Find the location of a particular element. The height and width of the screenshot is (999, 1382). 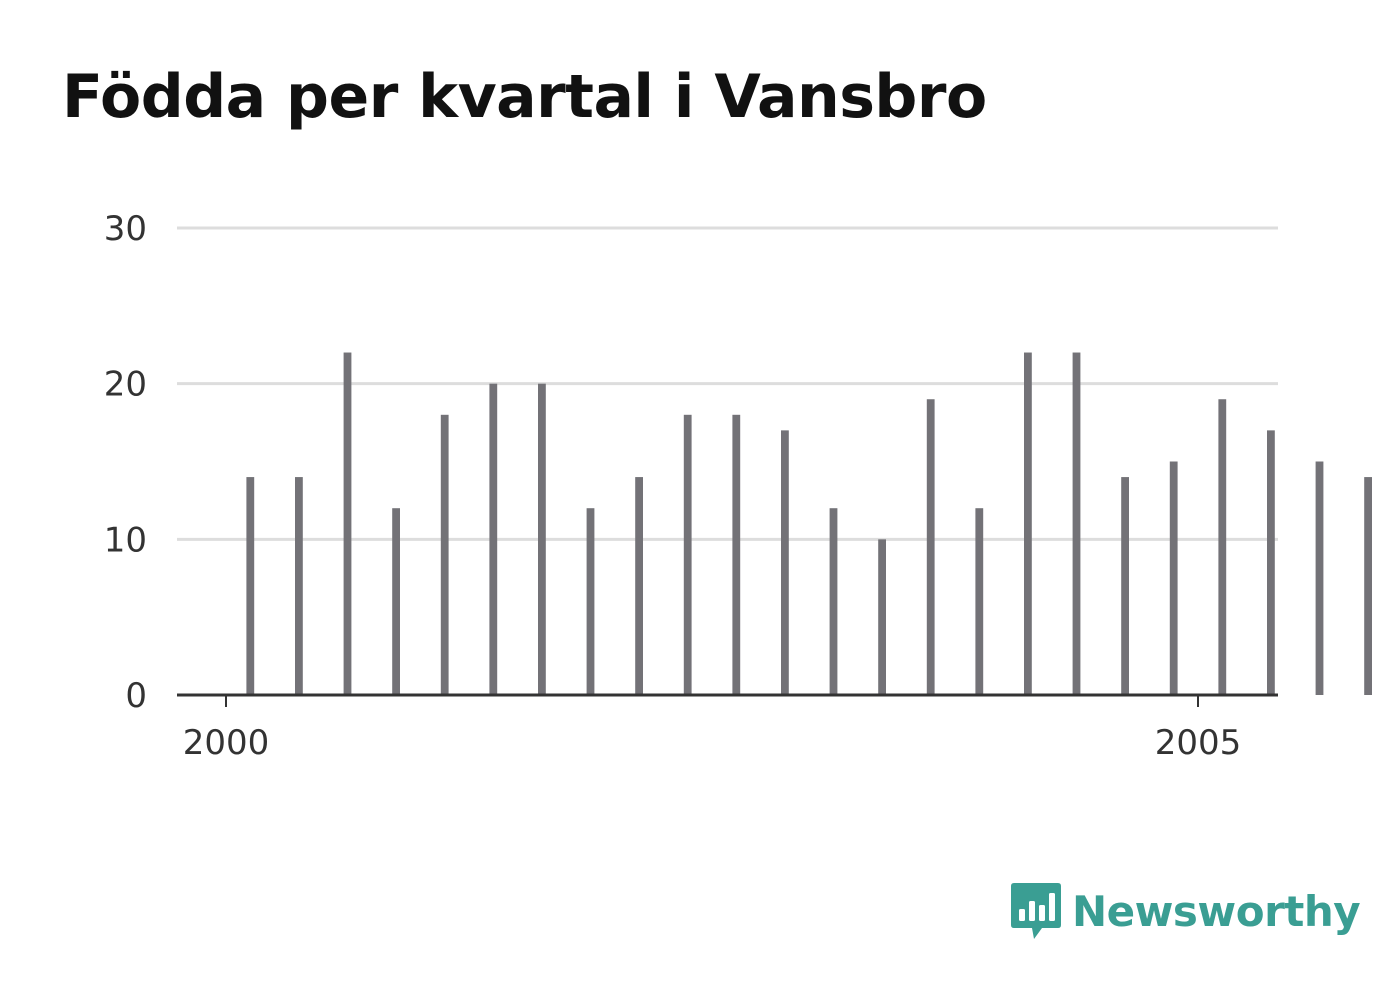

newsworthy-logo-icon is located at coordinates (1036, 911).